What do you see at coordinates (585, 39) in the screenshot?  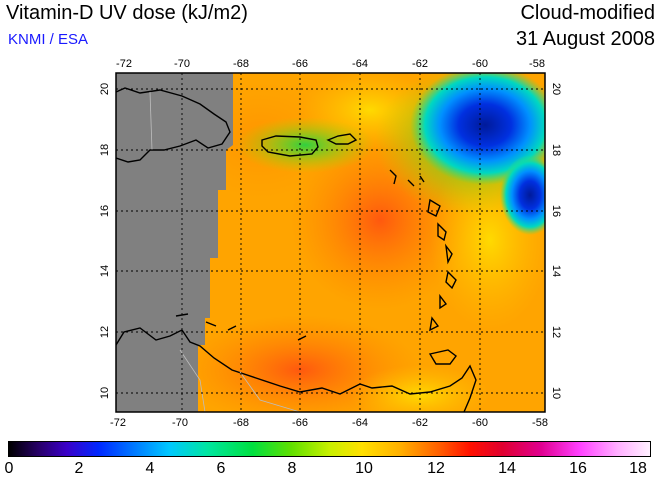 I see `date-label: 31 August 2008` at bounding box center [585, 39].